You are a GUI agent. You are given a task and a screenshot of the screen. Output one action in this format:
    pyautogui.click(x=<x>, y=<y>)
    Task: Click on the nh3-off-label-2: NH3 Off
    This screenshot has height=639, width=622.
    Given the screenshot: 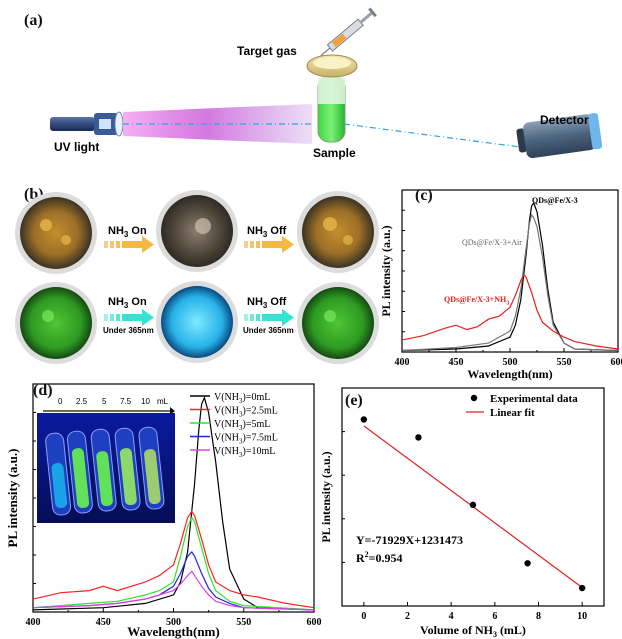 What is the action you would take?
    pyautogui.click(x=267, y=303)
    